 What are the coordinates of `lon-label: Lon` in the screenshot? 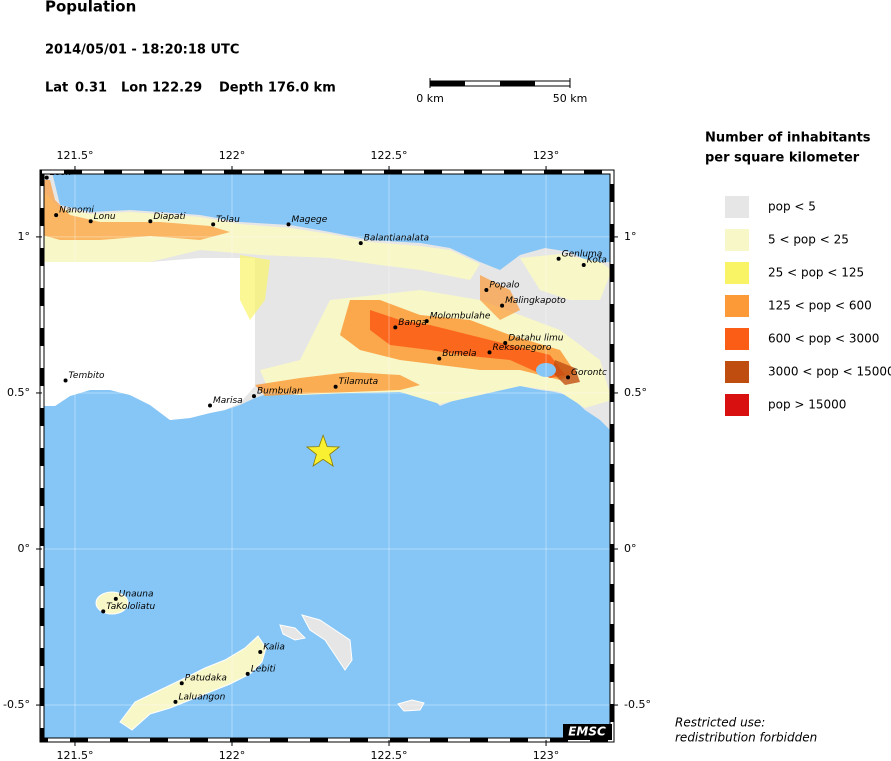 It's located at (134, 88).